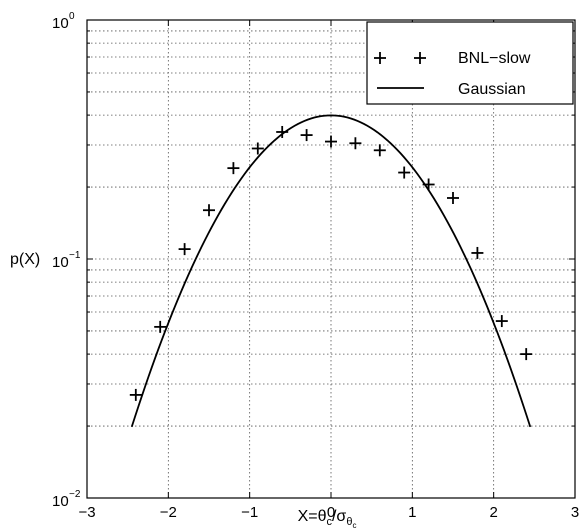 This screenshot has height=531, width=587. What do you see at coordinates (575, 512) in the screenshot?
I see `x-tick-label: 3` at bounding box center [575, 512].